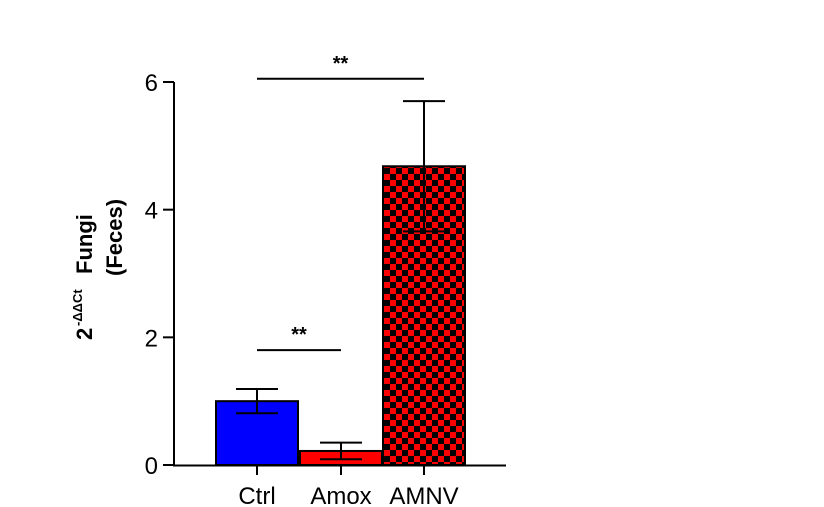 Image resolution: width=824 pixels, height=507 pixels. What do you see at coordinates (340, 495) in the screenshot?
I see `x-tick-label-amox: Amox` at bounding box center [340, 495].